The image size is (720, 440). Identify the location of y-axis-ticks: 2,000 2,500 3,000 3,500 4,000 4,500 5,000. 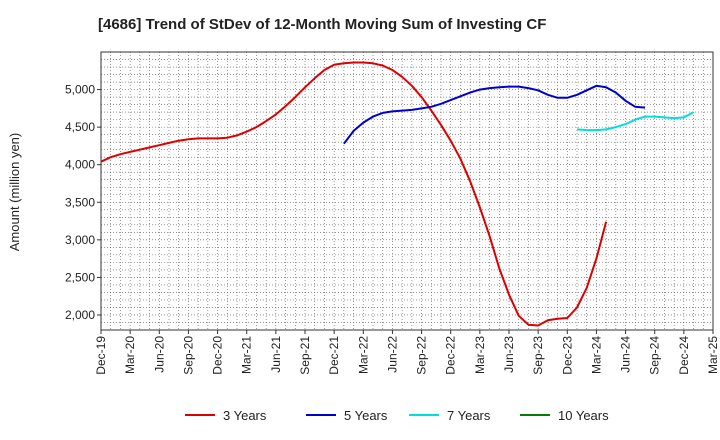
(83, 202).